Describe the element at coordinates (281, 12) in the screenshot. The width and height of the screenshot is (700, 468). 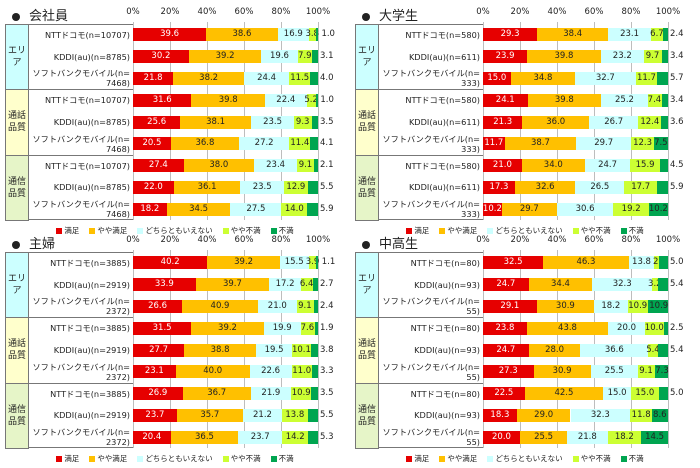
I see `axis-tick-label: 80%` at that location.